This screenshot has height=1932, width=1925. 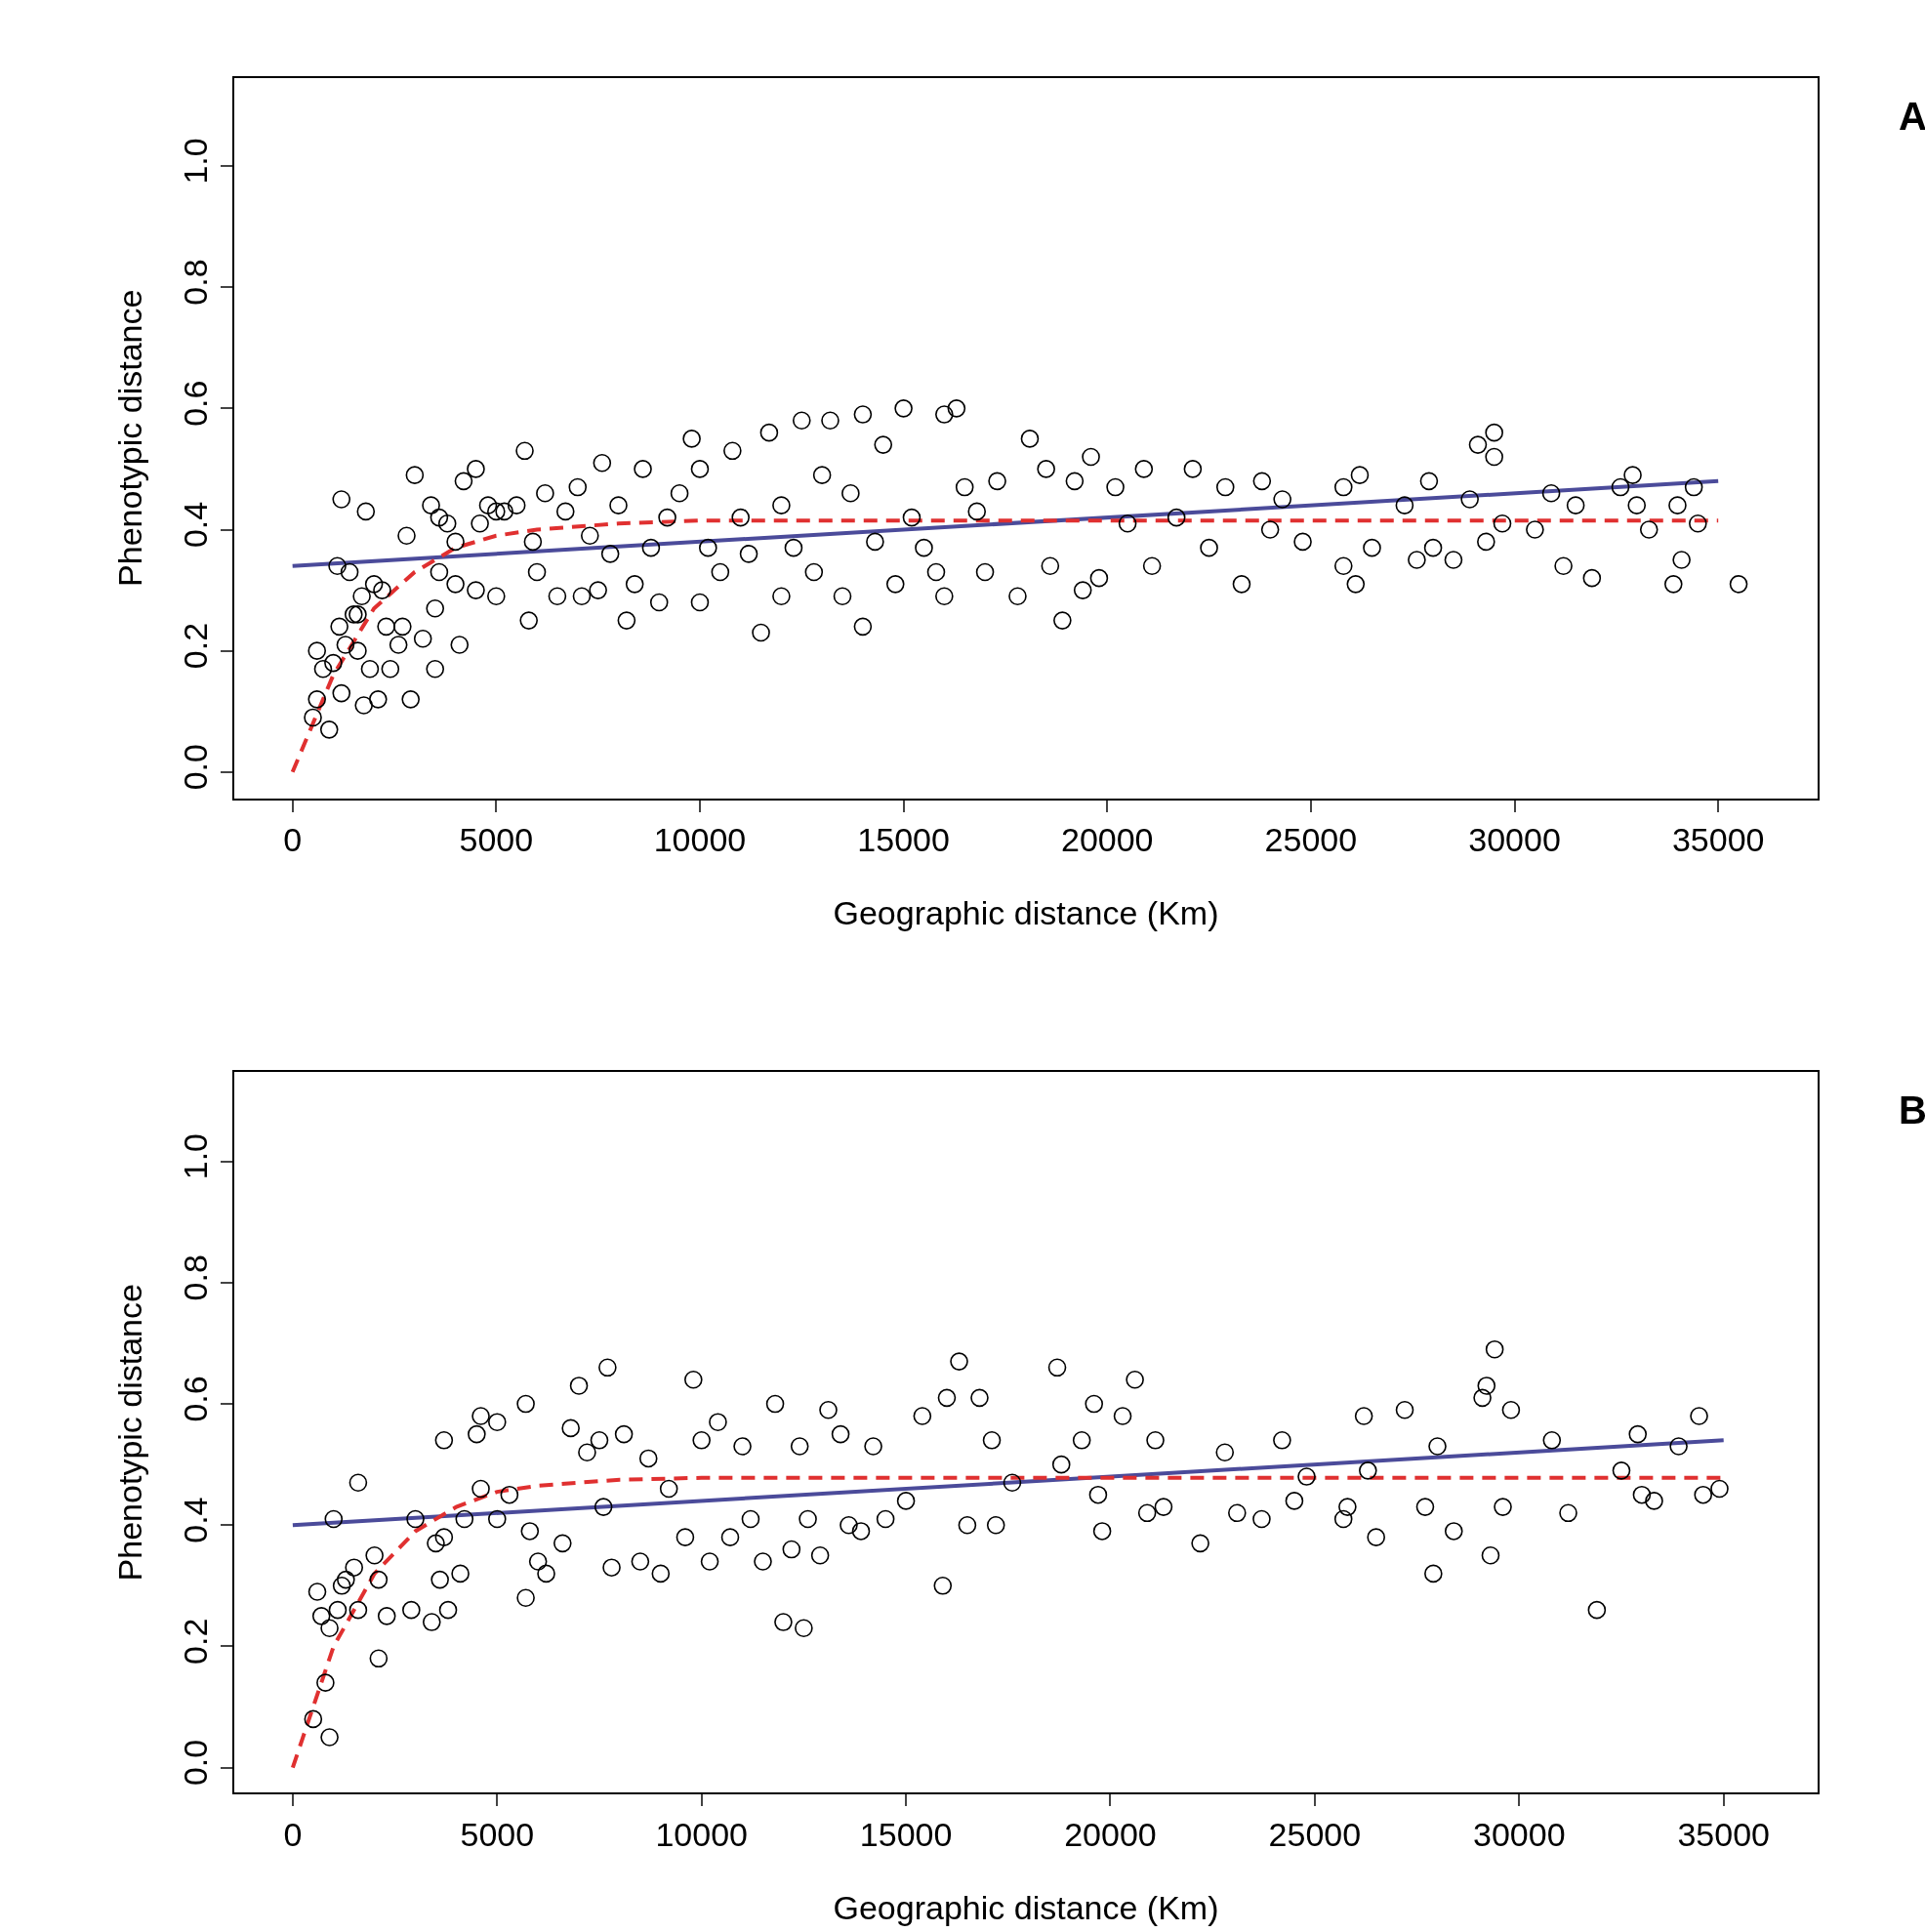 What do you see at coordinates (1912, 1110) in the screenshot?
I see `text: B` at bounding box center [1912, 1110].